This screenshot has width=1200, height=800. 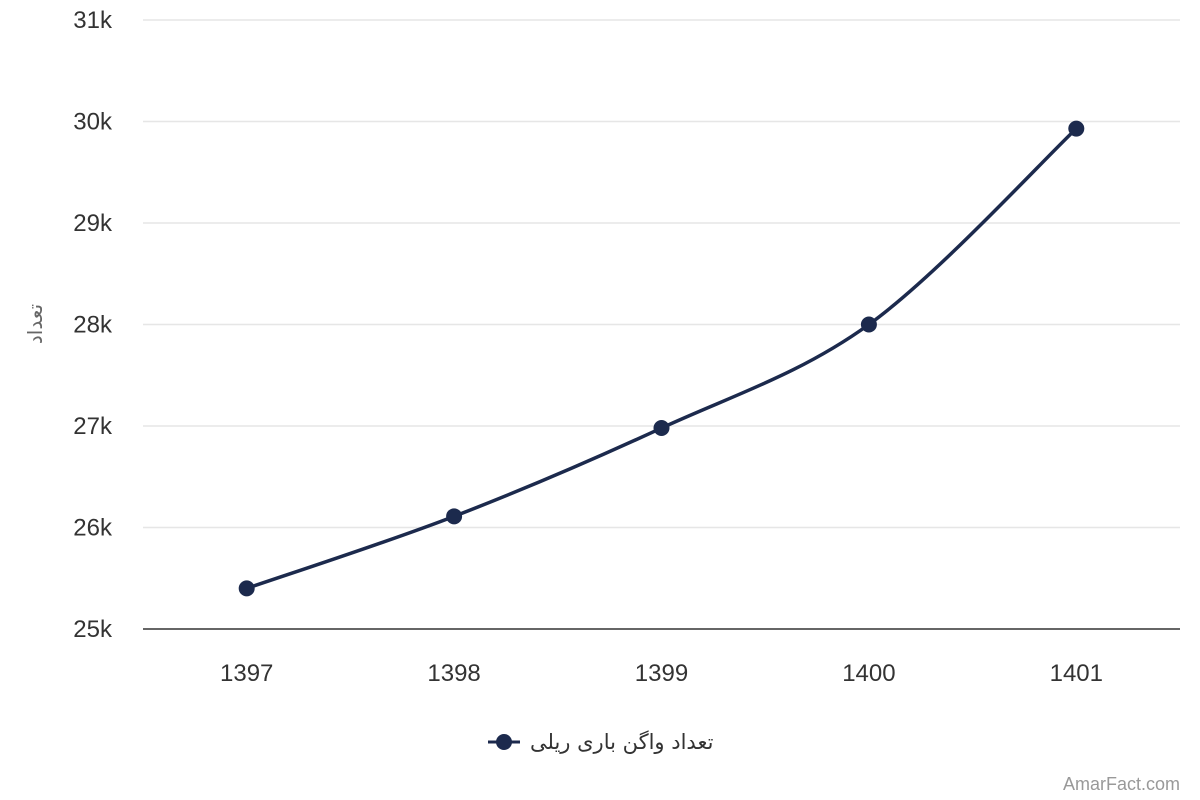 I want to click on y-tick-label: 30k, so click(x=93, y=122).